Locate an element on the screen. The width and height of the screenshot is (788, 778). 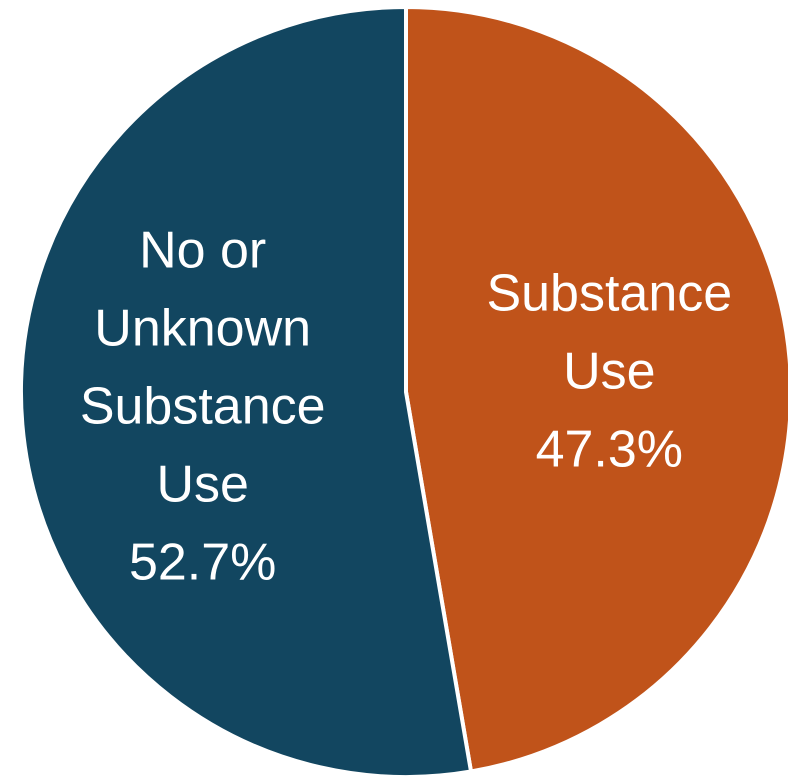
pie-value-label: 47.3% is located at coordinates (609, 449).